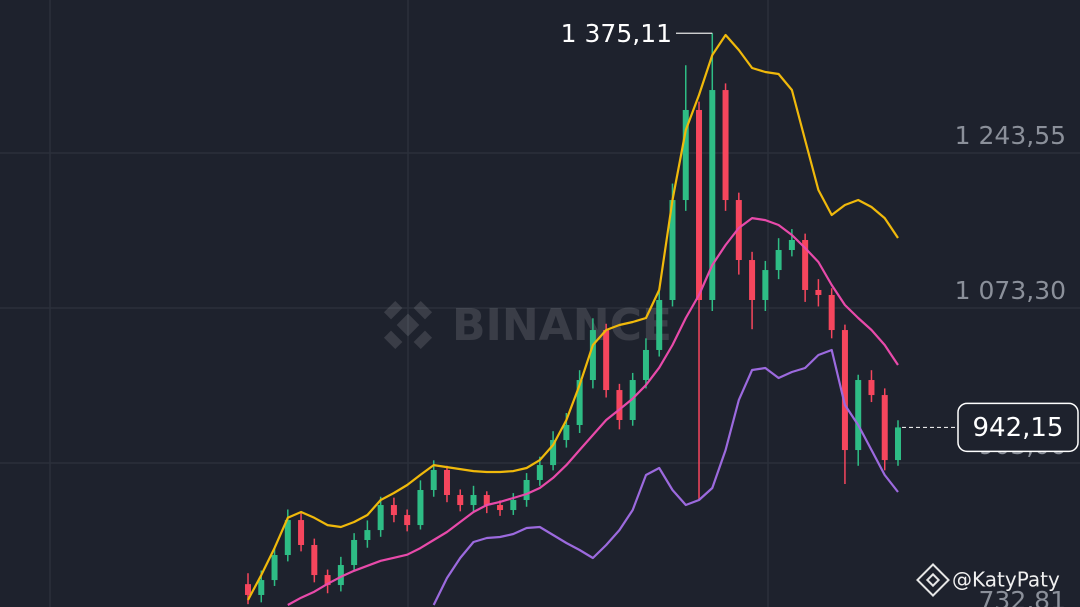  I want to click on watermark: BINANCE, so click(527, 325).